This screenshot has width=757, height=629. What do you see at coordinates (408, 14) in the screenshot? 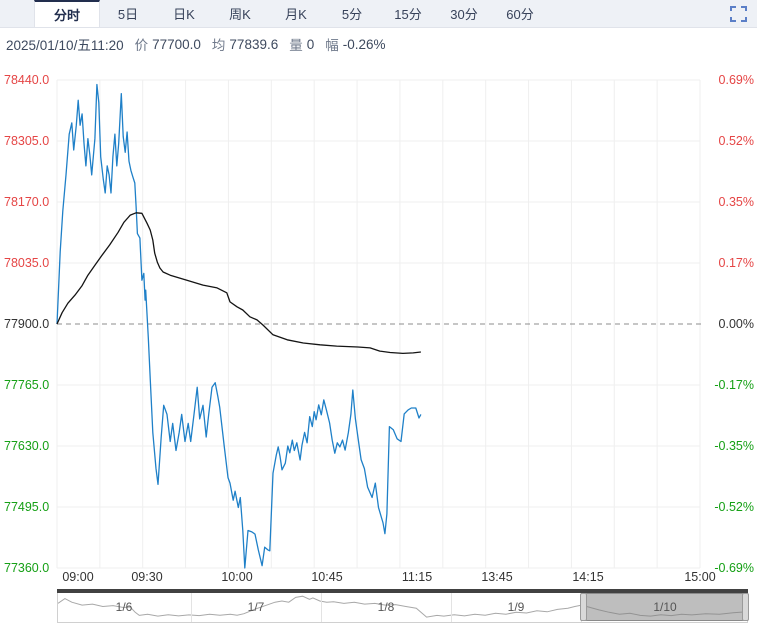
I see `tab-15min: 15分` at bounding box center [408, 14].